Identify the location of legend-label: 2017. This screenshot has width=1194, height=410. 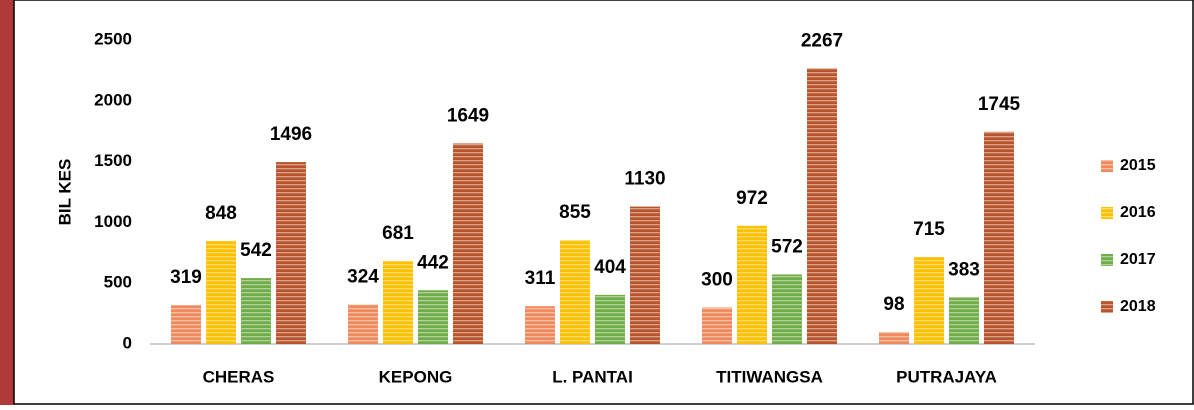
(1138, 259).